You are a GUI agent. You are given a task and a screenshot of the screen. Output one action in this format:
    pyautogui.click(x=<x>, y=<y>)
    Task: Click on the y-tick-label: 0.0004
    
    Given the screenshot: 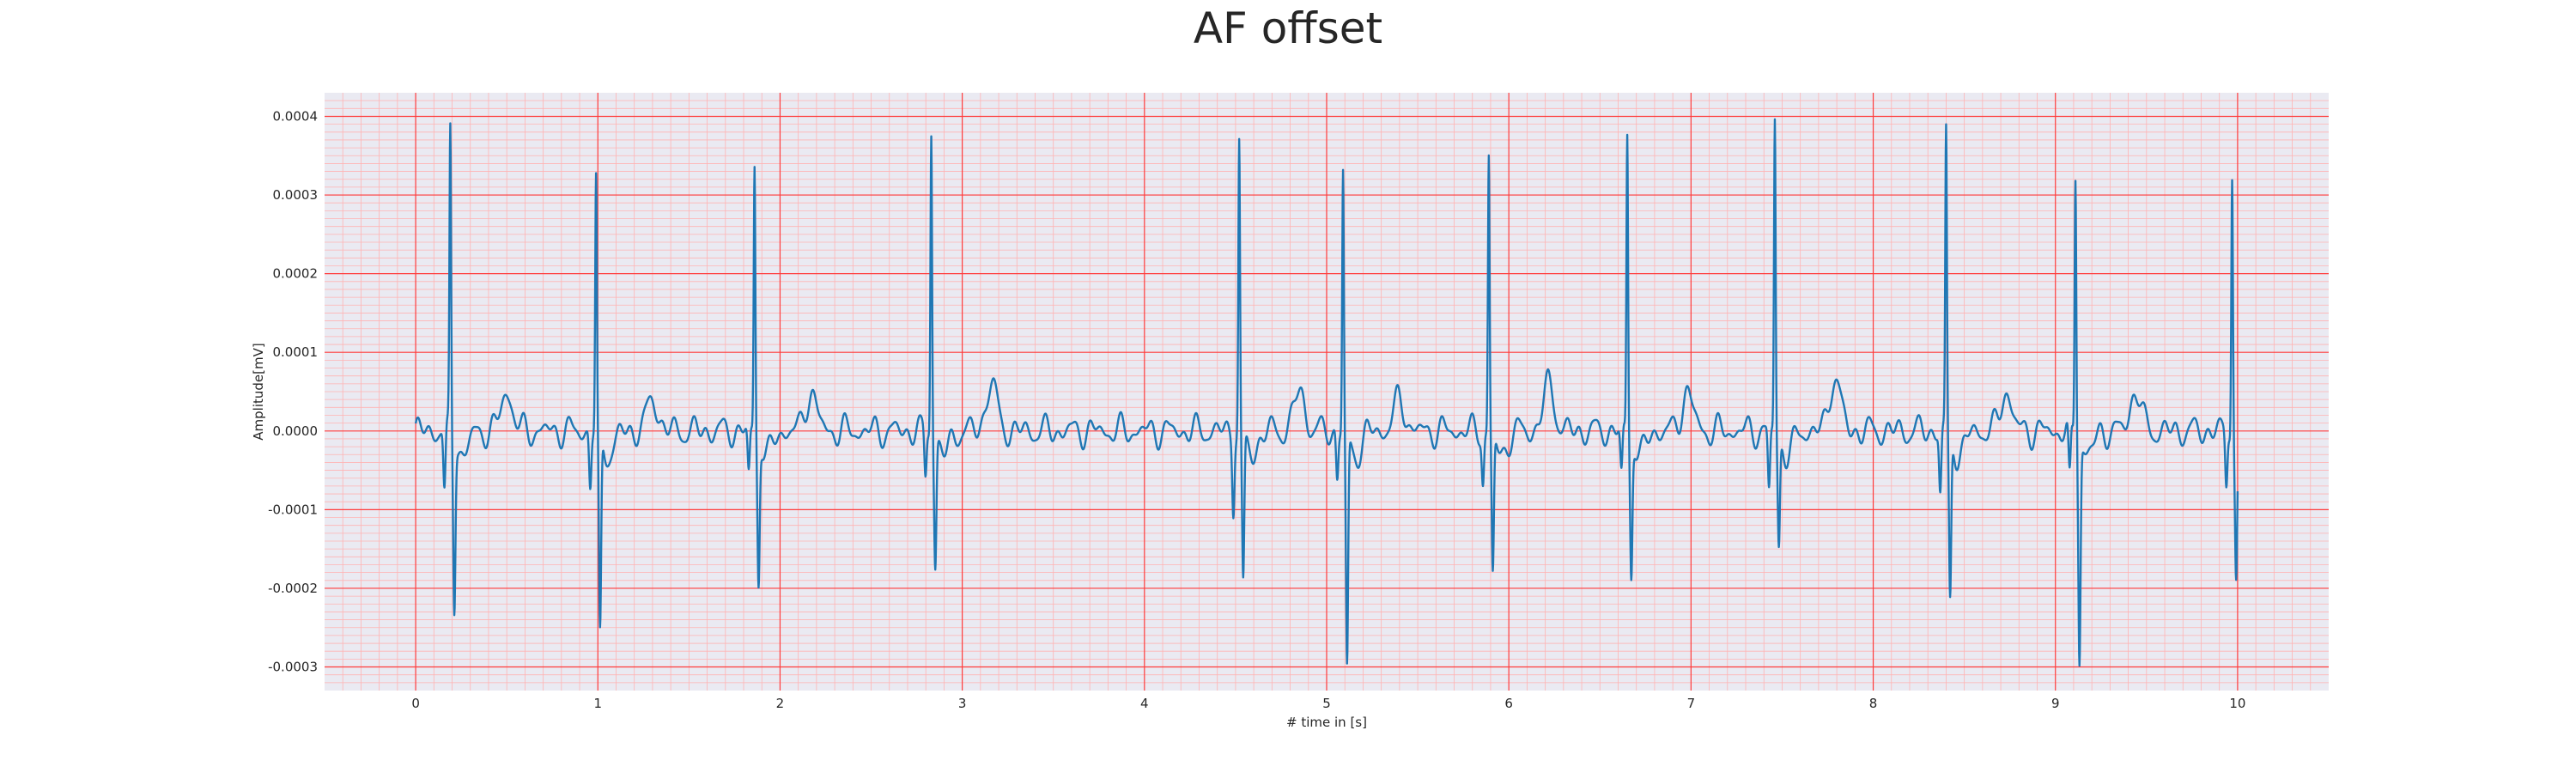 What is the action you would take?
    pyautogui.click(x=296, y=116)
    